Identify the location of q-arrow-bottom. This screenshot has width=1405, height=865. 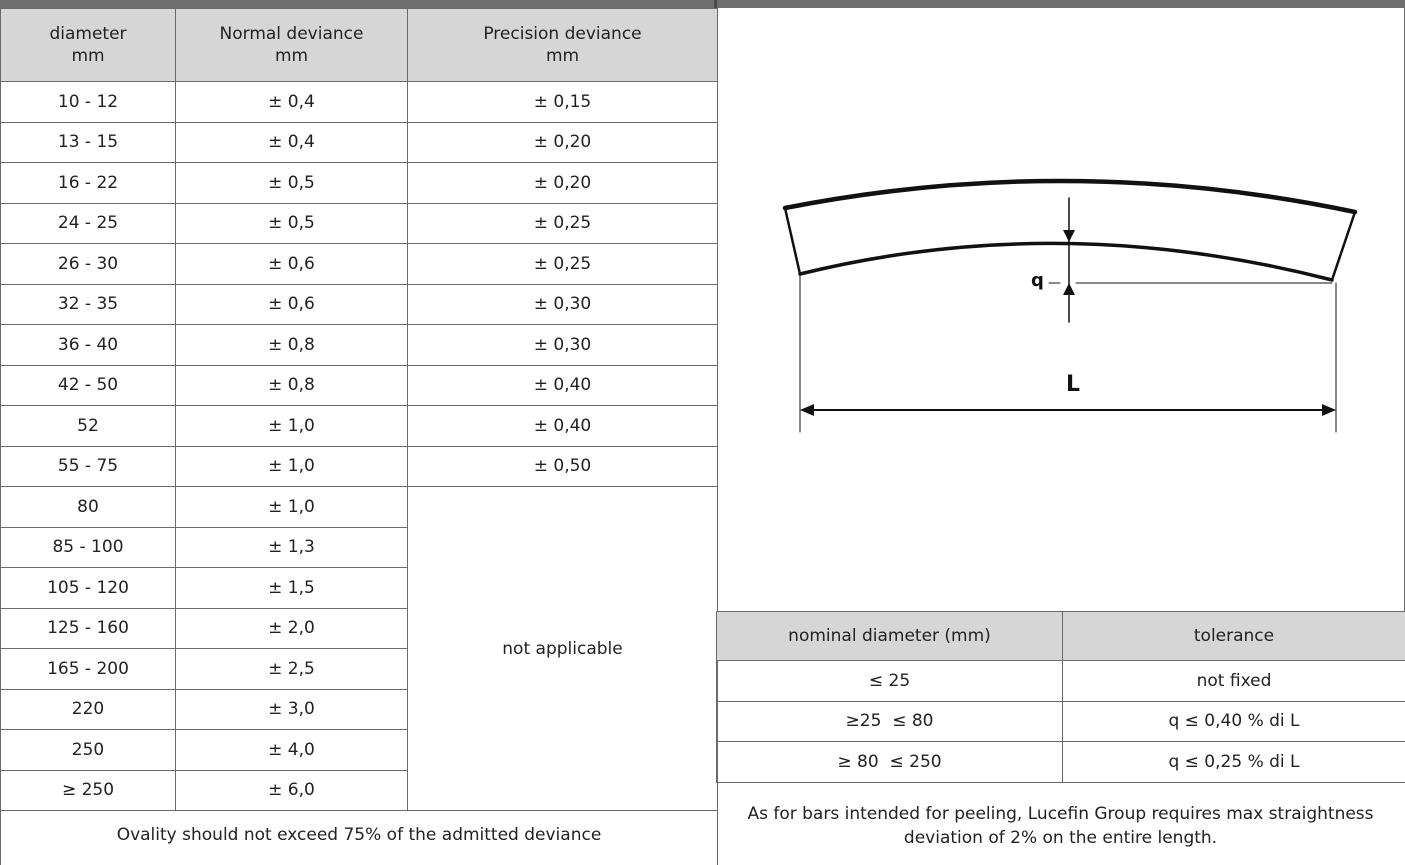
(1069, 289).